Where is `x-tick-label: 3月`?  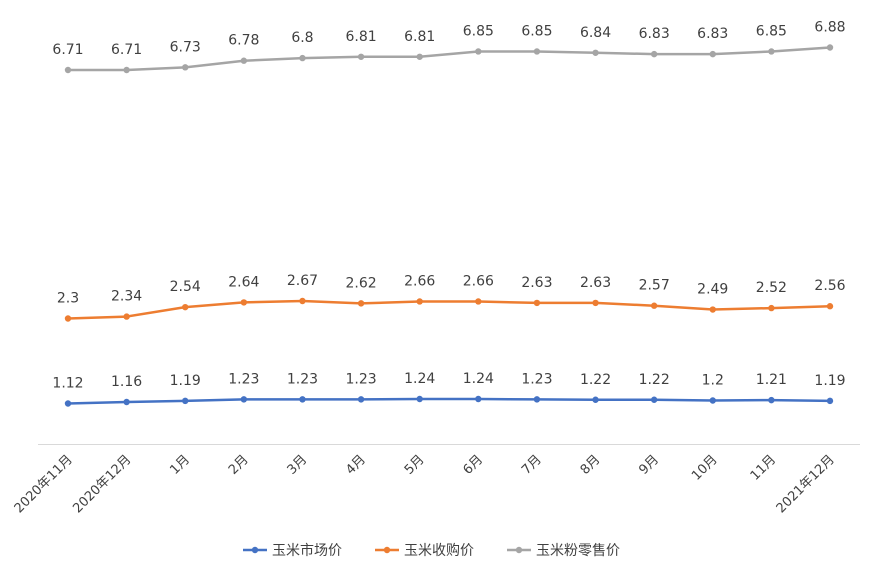 x-tick-label: 3月 is located at coordinates (298, 465).